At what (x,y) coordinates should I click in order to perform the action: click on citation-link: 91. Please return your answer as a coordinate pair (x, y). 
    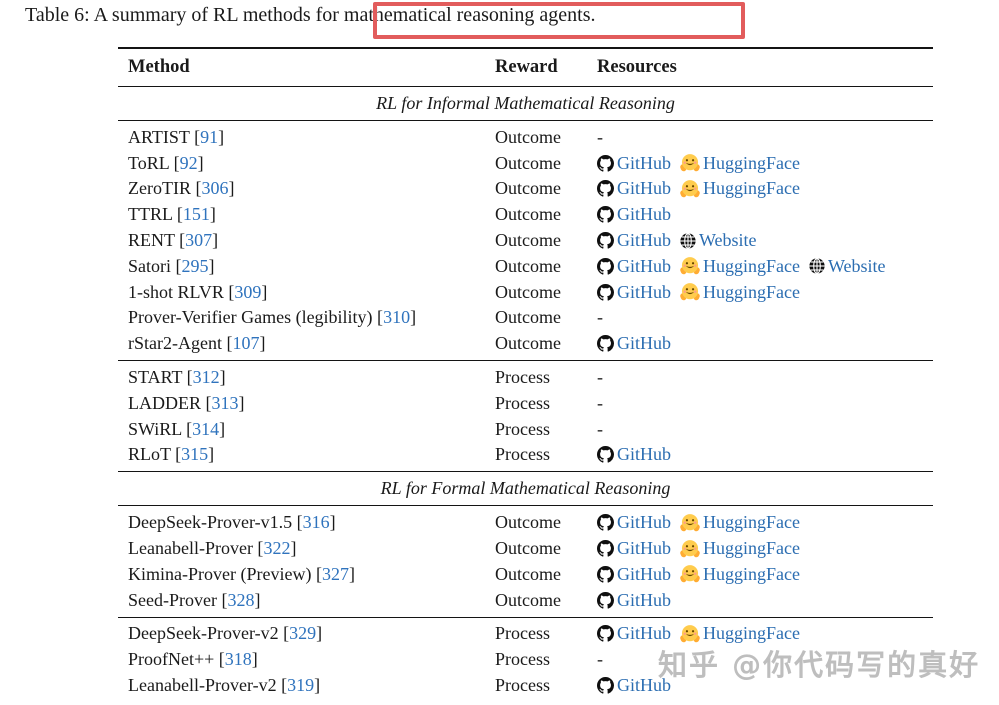
    Looking at the image, I should click on (209, 136).